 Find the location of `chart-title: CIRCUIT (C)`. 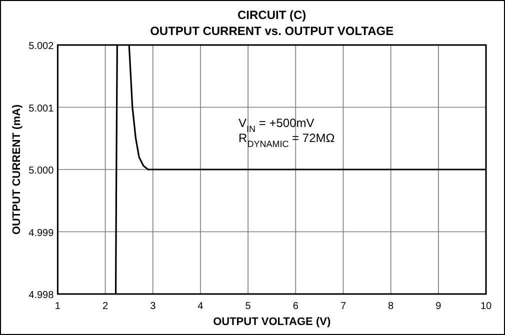

chart-title: CIRCUIT (C) is located at coordinates (272, 15).